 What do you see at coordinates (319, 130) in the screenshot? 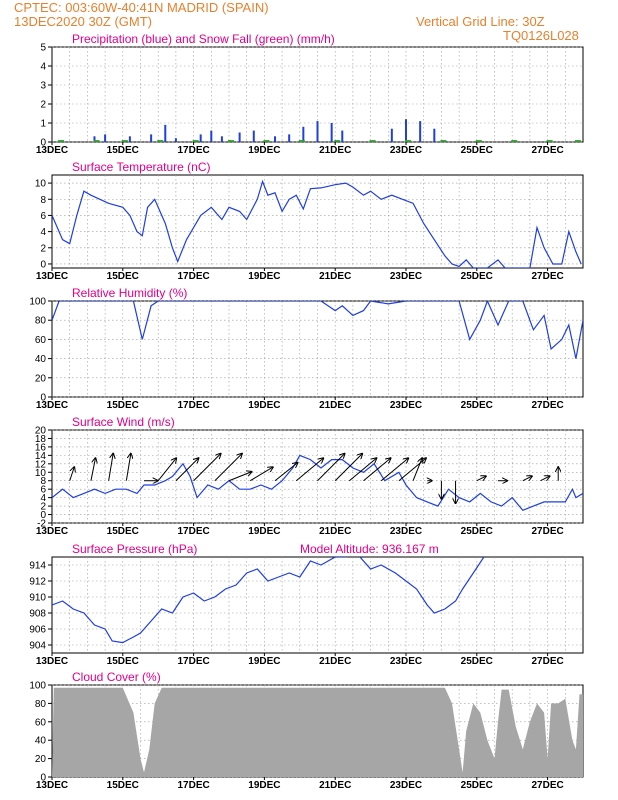
I see `precip-series` at bounding box center [319, 130].